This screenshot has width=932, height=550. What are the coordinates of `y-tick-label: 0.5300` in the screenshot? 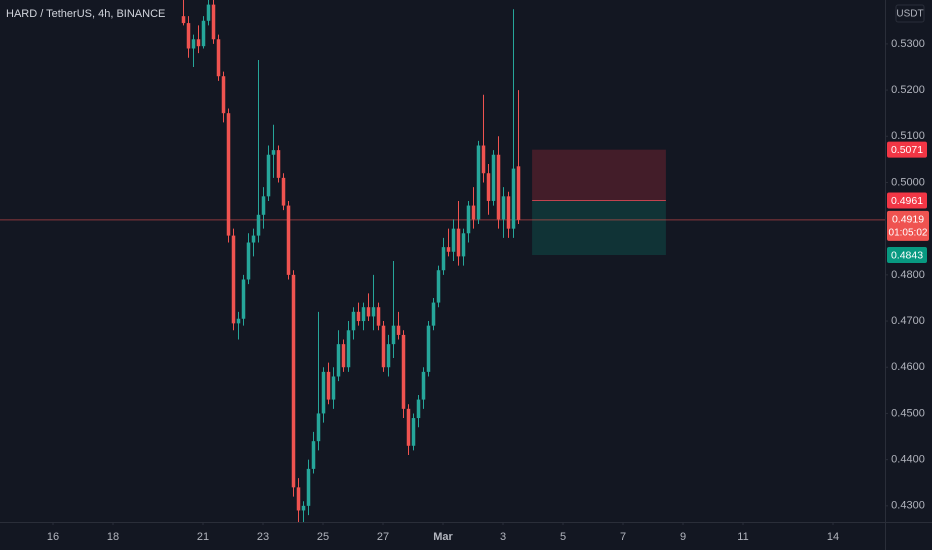 It's located at (908, 44).